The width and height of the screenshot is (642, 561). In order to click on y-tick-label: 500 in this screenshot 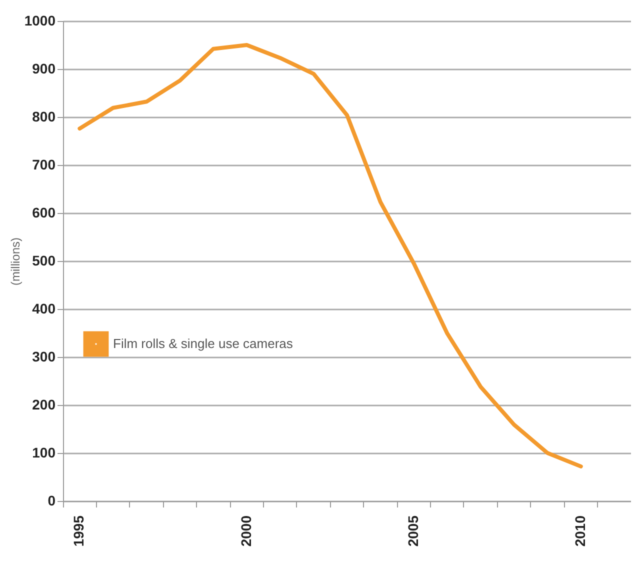, I will do `click(44, 260)`.